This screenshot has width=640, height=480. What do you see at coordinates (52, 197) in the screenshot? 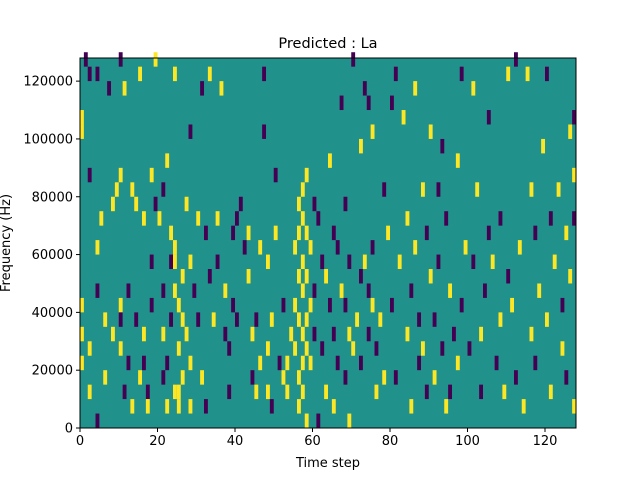
I see `y-tick-label: 80000` at bounding box center [52, 197].